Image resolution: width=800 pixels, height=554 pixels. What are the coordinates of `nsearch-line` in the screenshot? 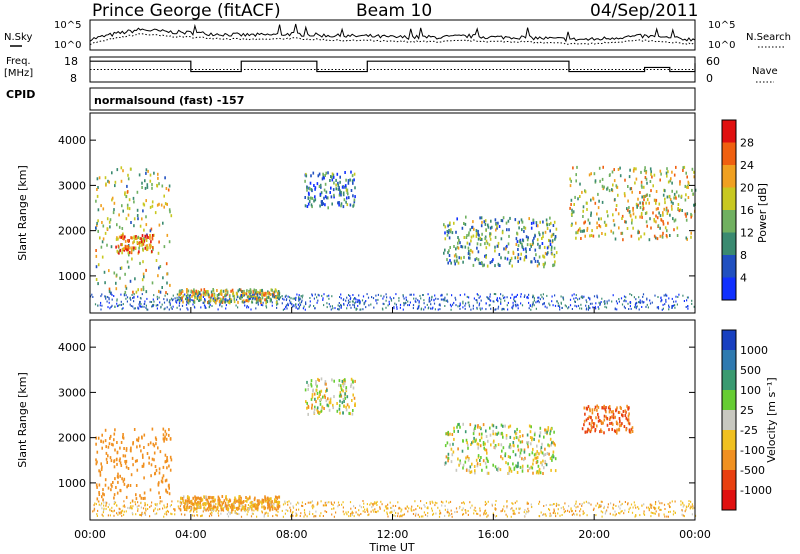 It's located at (392, 39).